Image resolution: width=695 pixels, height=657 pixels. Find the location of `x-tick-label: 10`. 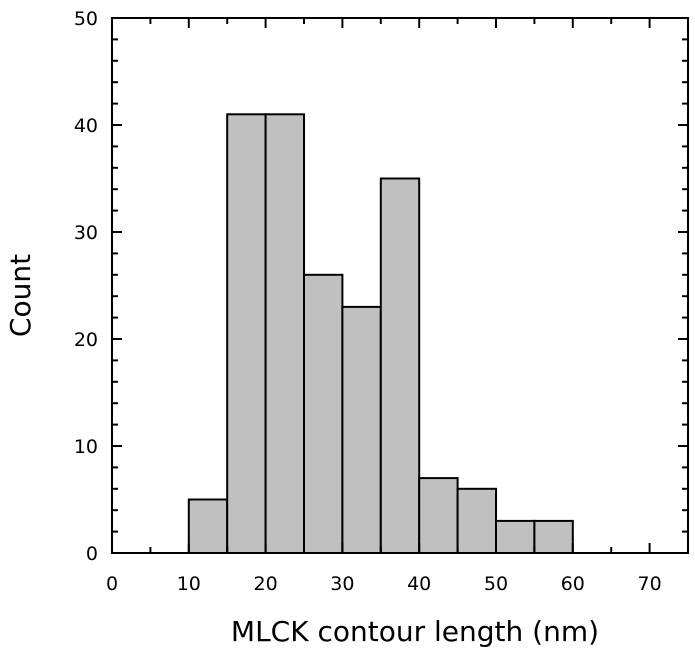

x-tick-label: 10 is located at coordinates (189, 584).